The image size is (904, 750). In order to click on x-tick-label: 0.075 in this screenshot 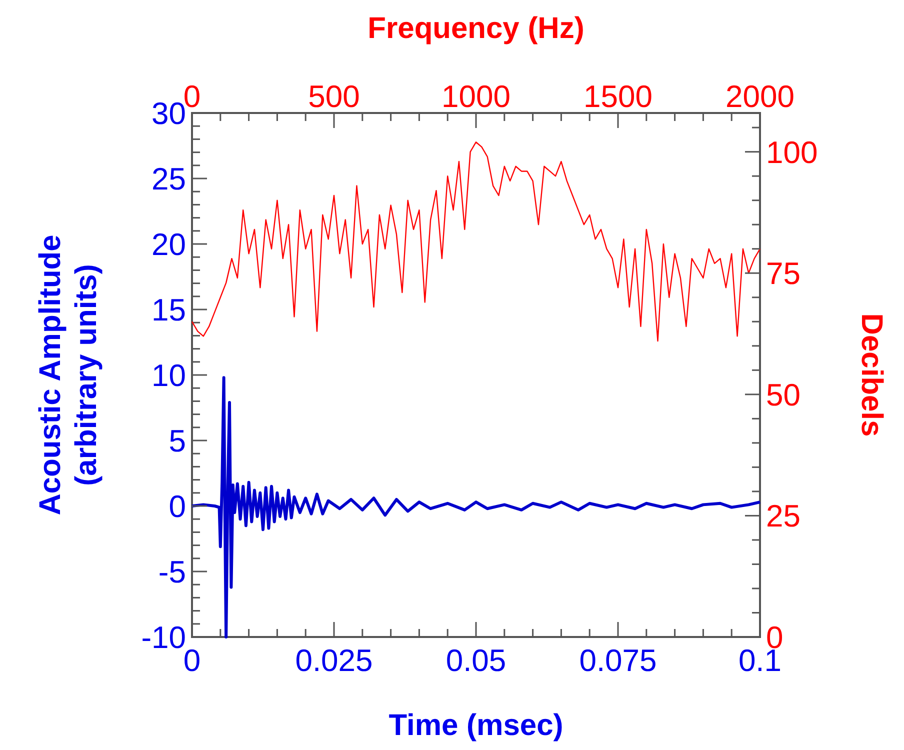, I will do `click(618, 660)`.